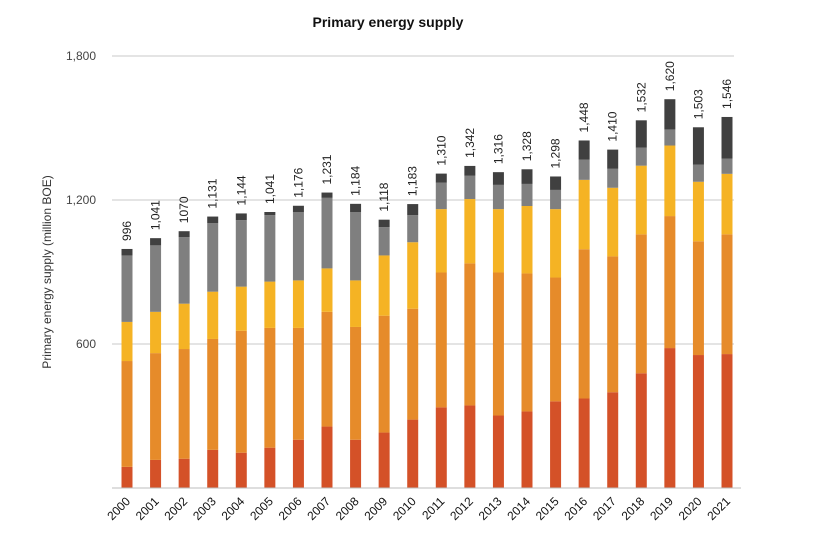 The image size is (837, 534). What do you see at coordinates (718, 508) in the screenshot?
I see `x-tick-label: 2021` at bounding box center [718, 508].